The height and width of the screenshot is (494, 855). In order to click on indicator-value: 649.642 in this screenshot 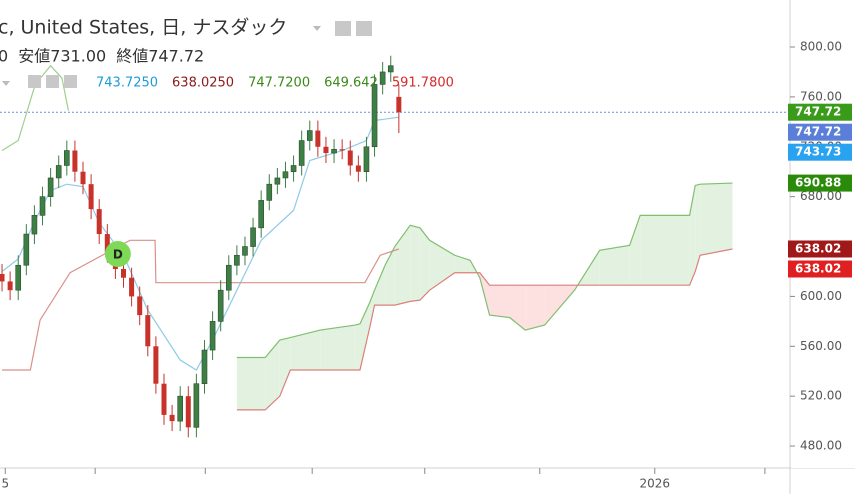, I will do `click(351, 83)`.